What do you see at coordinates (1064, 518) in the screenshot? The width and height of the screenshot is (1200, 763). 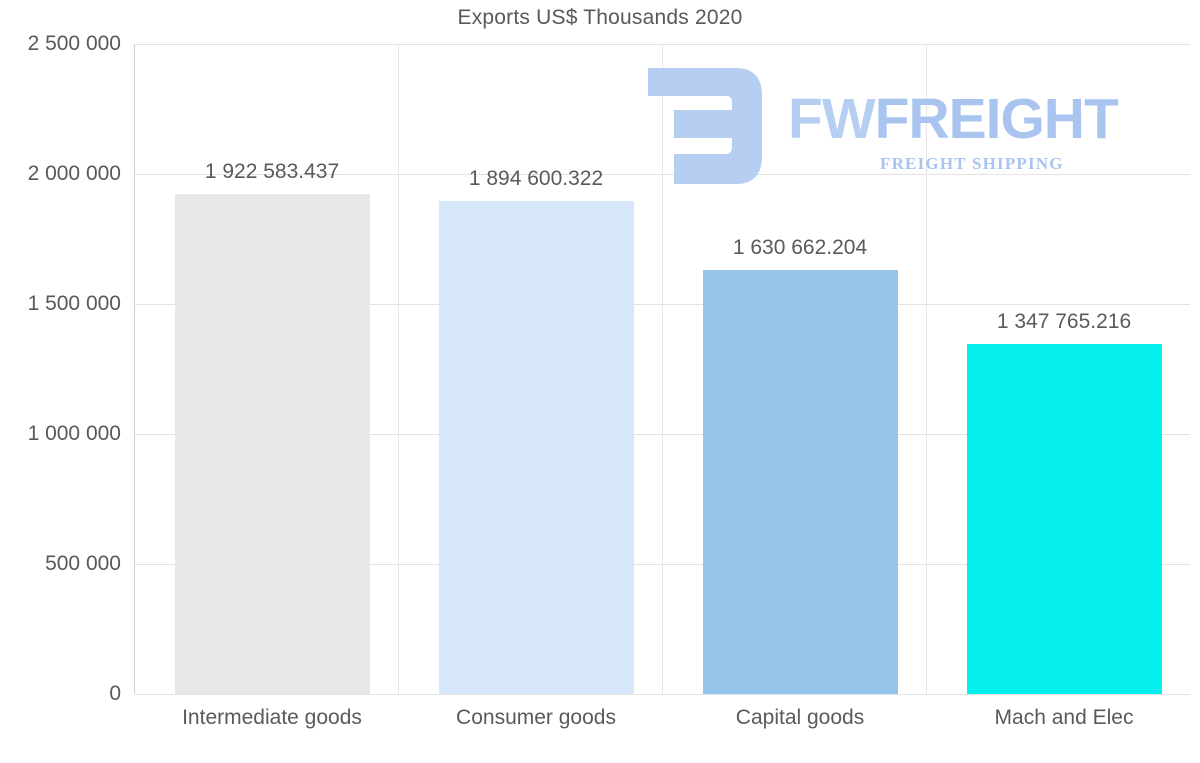 I see `bar-mach-and-elec` at bounding box center [1064, 518].